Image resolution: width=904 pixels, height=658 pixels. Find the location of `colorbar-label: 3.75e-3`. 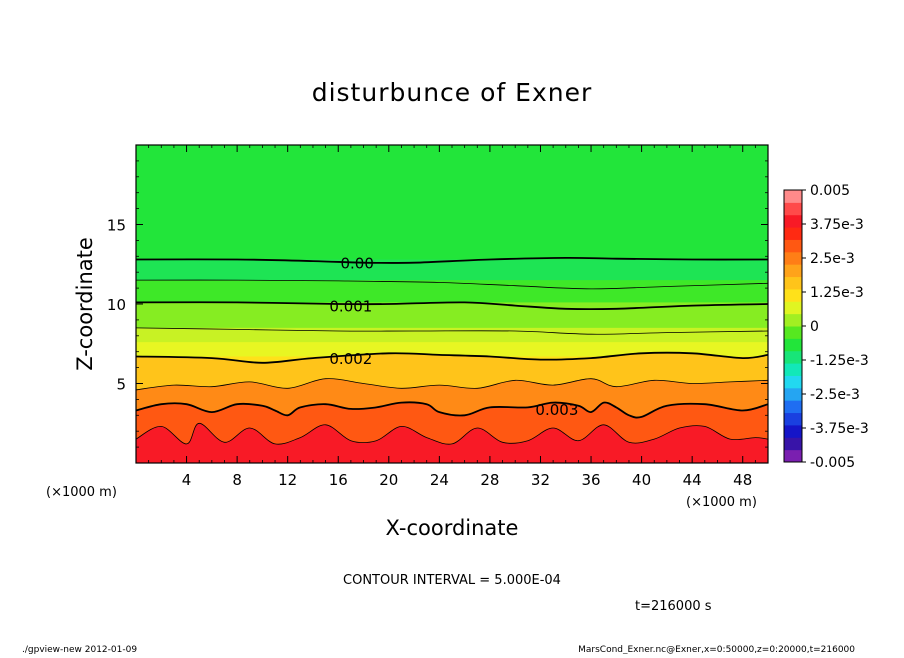

colorbar-label: 3.75e-3 is located at coordinates (837, 225).